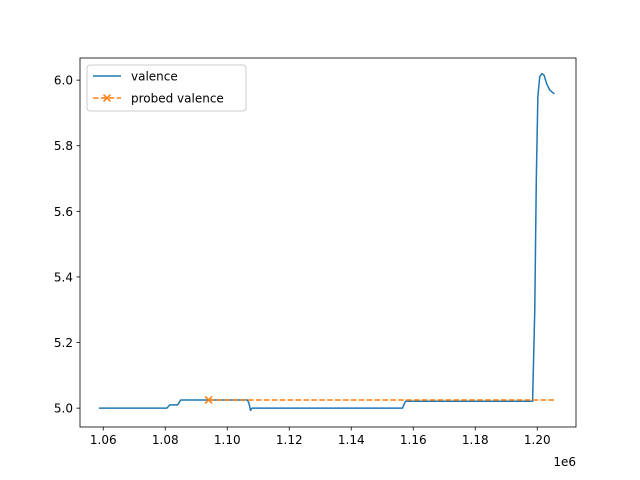 The image size is (640, 480). Describe the element at coordinates (564, 462) in the screenshot. I see `x-offset-label: 1e6` at that location.